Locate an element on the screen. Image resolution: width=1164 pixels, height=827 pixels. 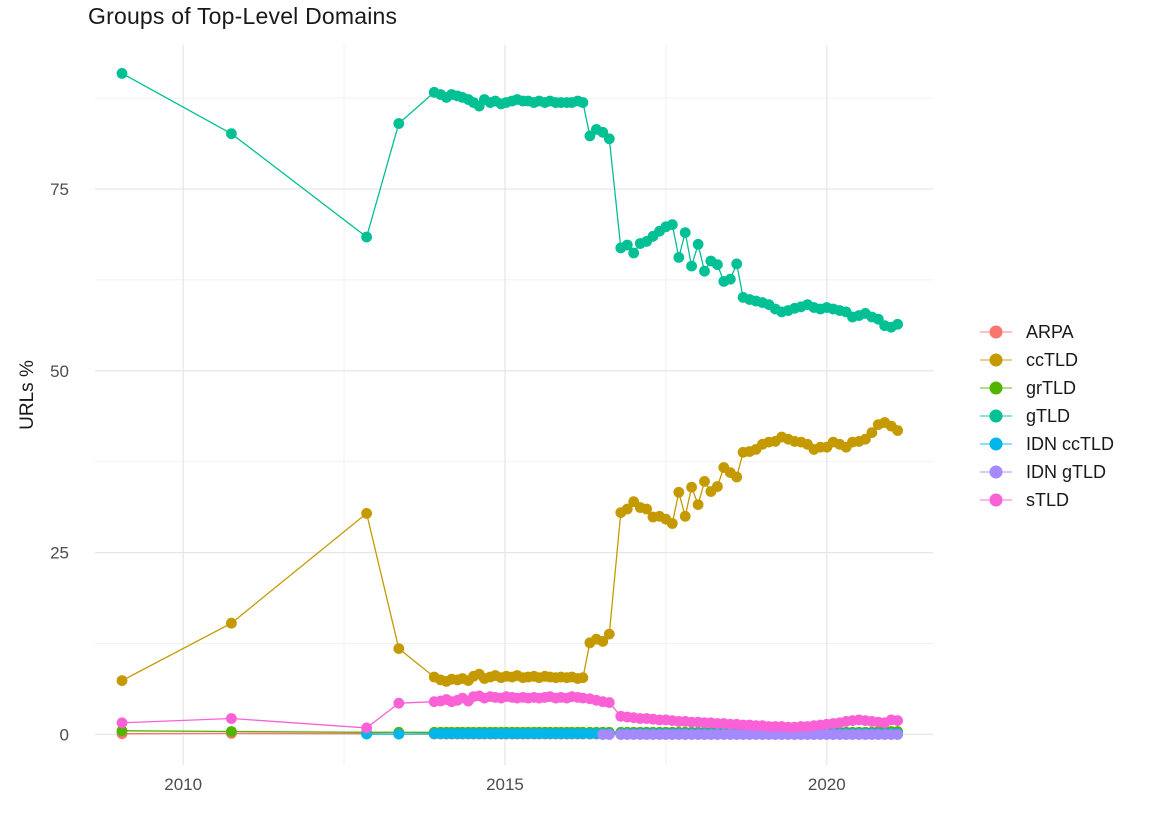
x-tick-label: 2015 is located at coordinates (505, 784).